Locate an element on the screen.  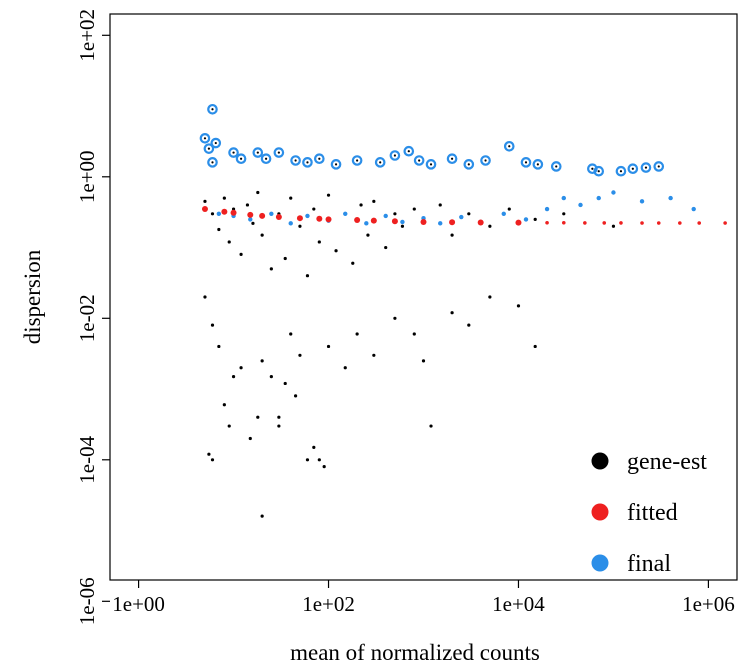
legend-marker-gene-est is located at coordinates (600, 461).